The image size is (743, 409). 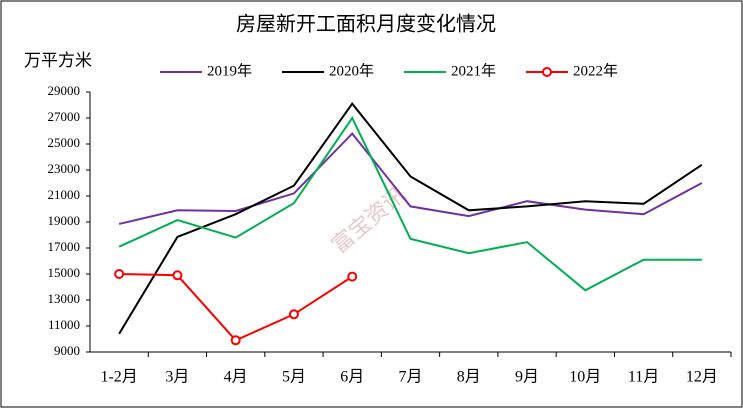 What do you see at coordinates (585, 377) in the screenshot?
I see `x-tick-label: 10月` at bounding box center [585, 377].